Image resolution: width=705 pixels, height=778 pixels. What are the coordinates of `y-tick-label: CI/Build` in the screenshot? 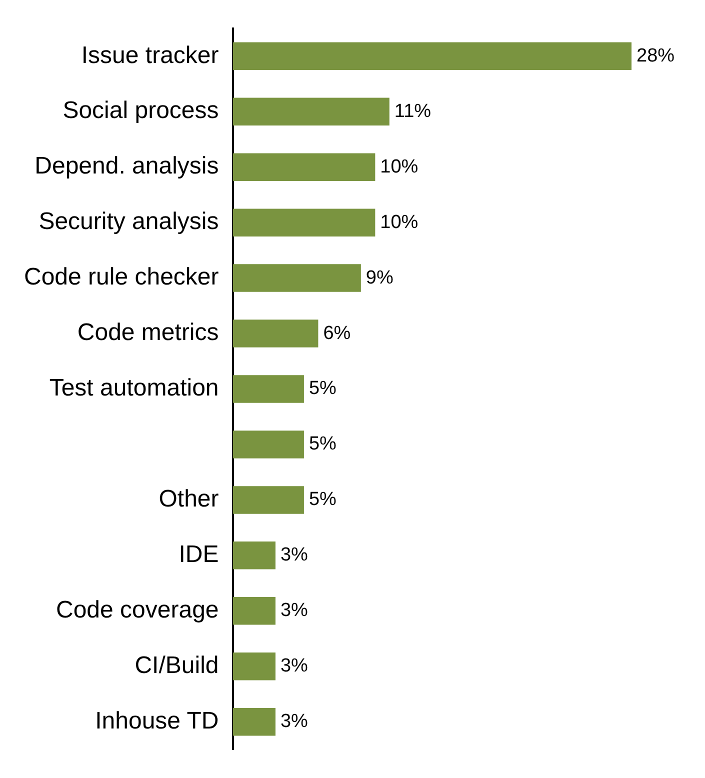 It's located at (176, 666).